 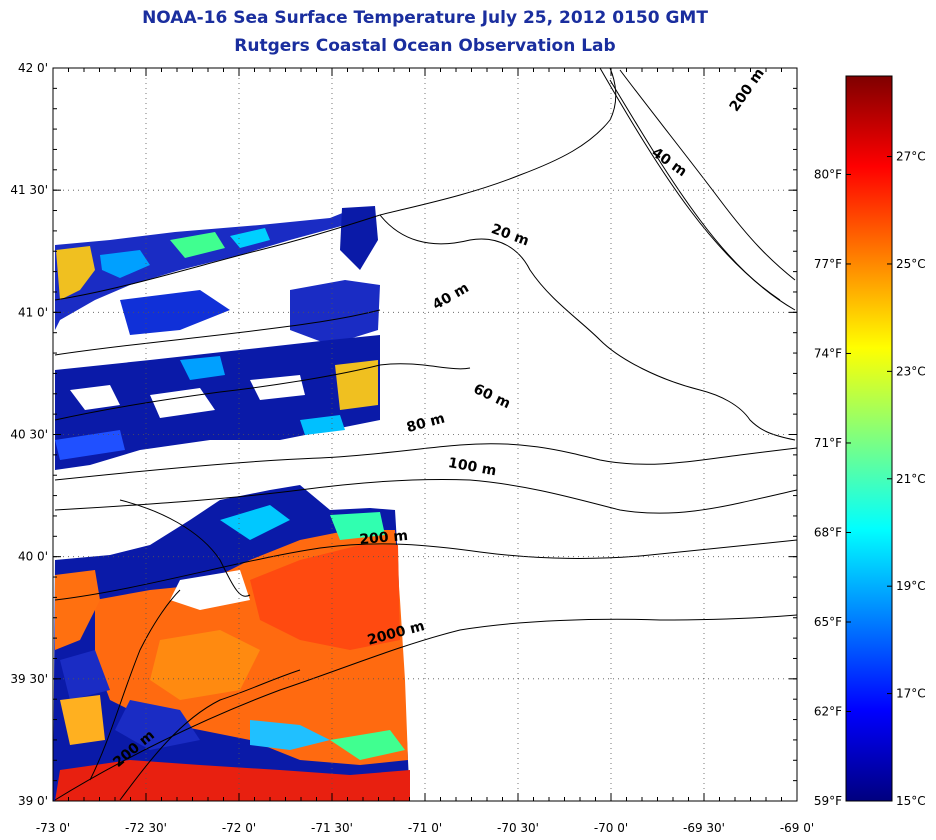 I want to click on celsius-tick-label: 23°C, so click(x=911, y=371).